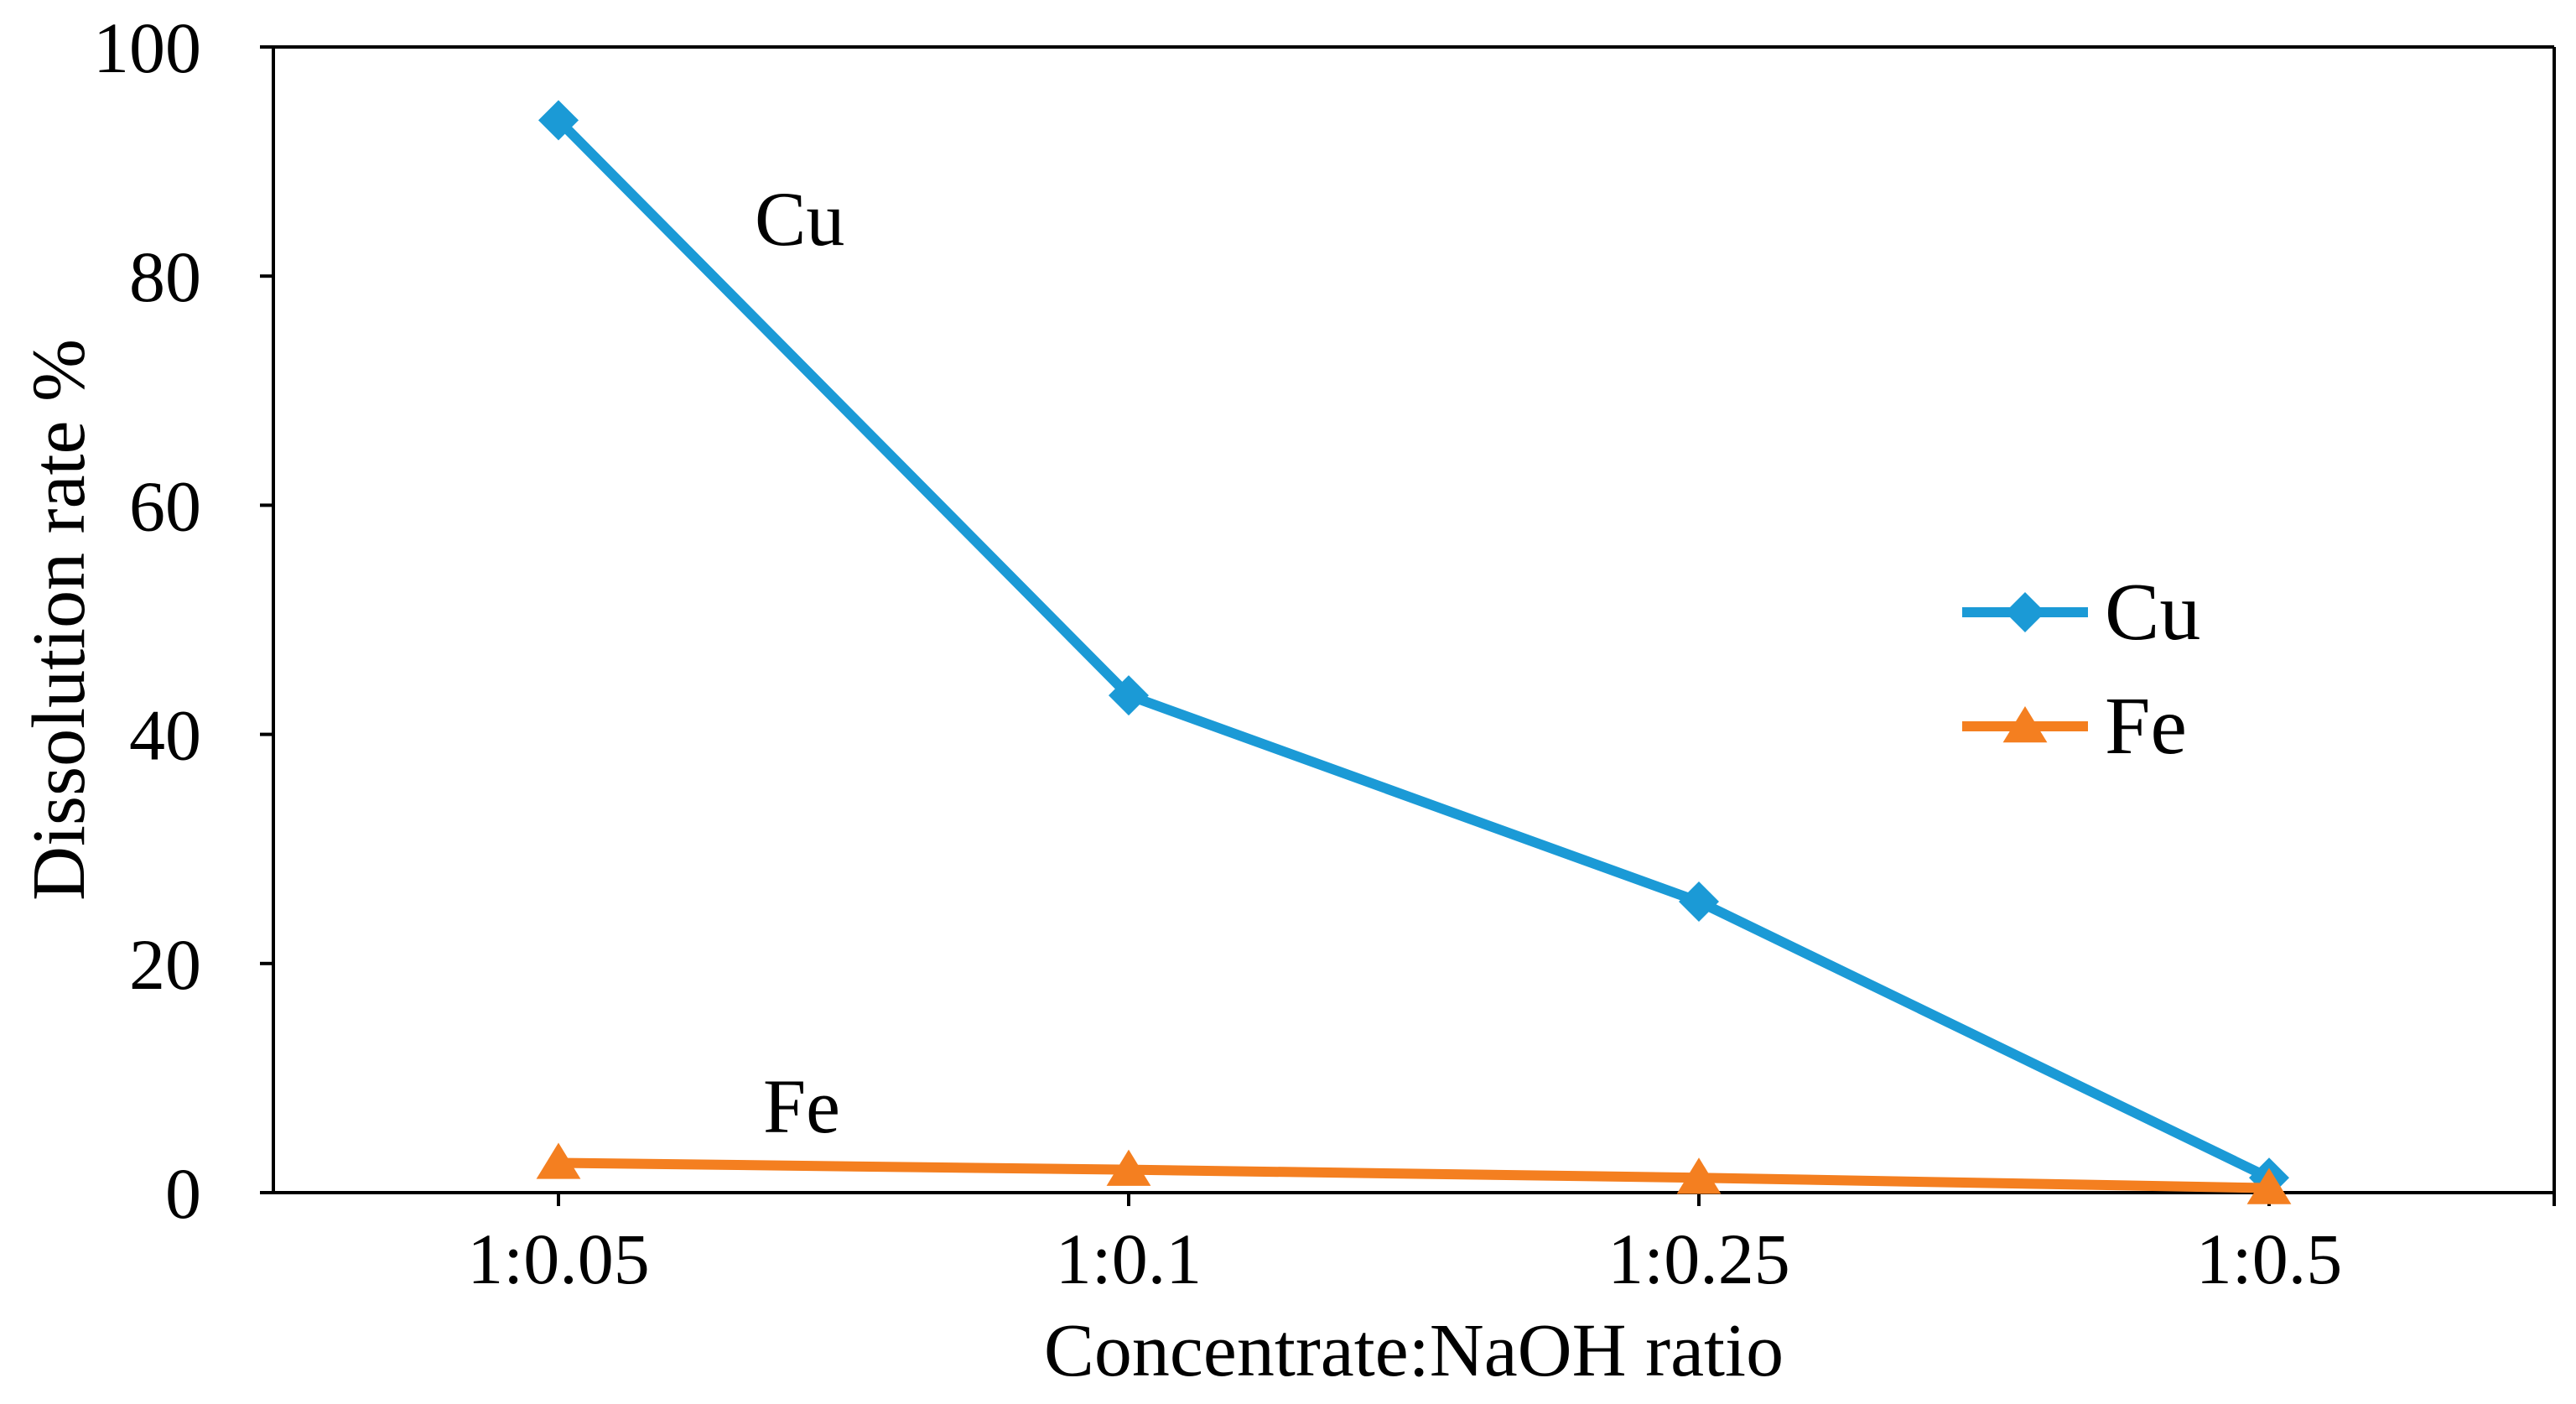 The height and width of the screenshot is (1404, 2576). Describe the element at coordinates (165, 277) in the screenshot. I see `y-tick-label: 80` at that location.